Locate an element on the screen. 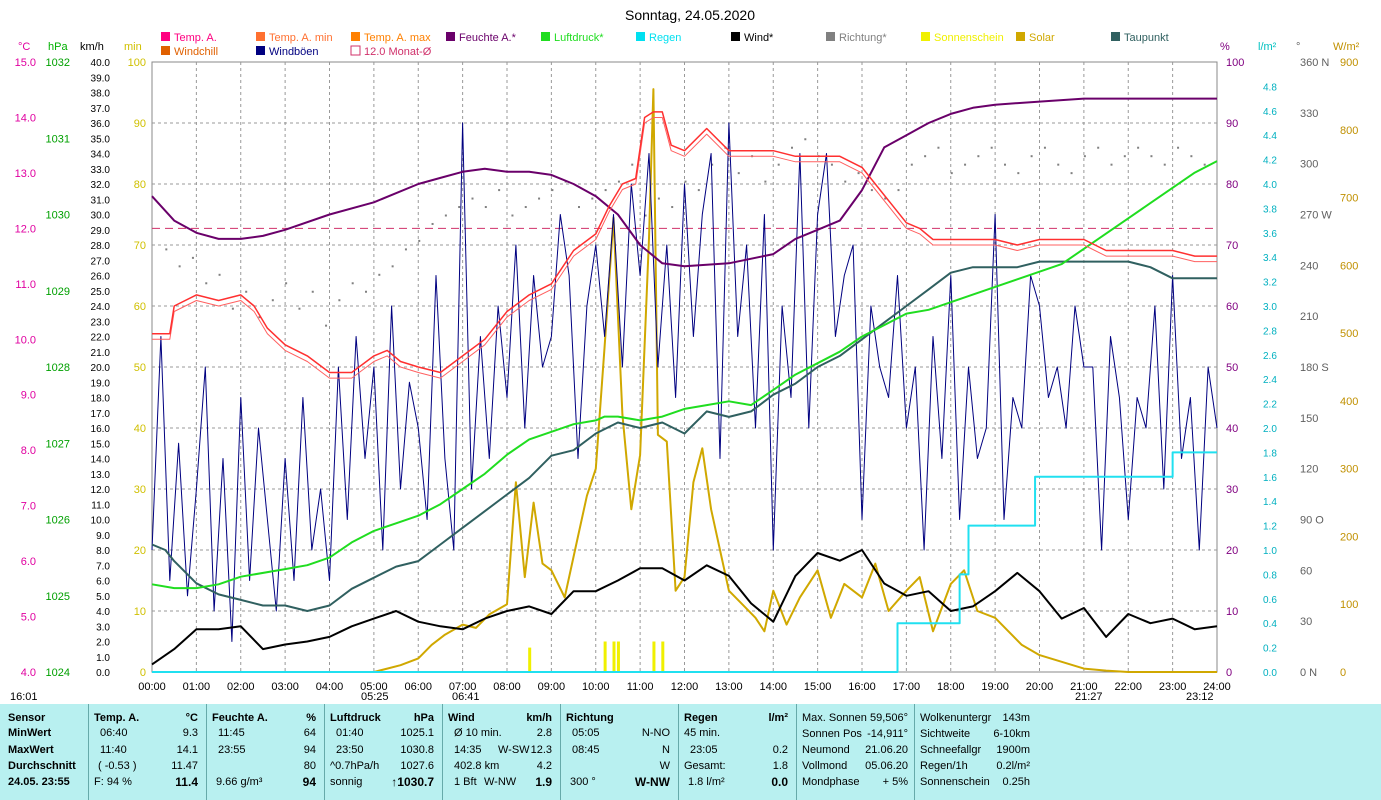  luftdruck-value: 1025.1 is located at coordinates (417, 733).